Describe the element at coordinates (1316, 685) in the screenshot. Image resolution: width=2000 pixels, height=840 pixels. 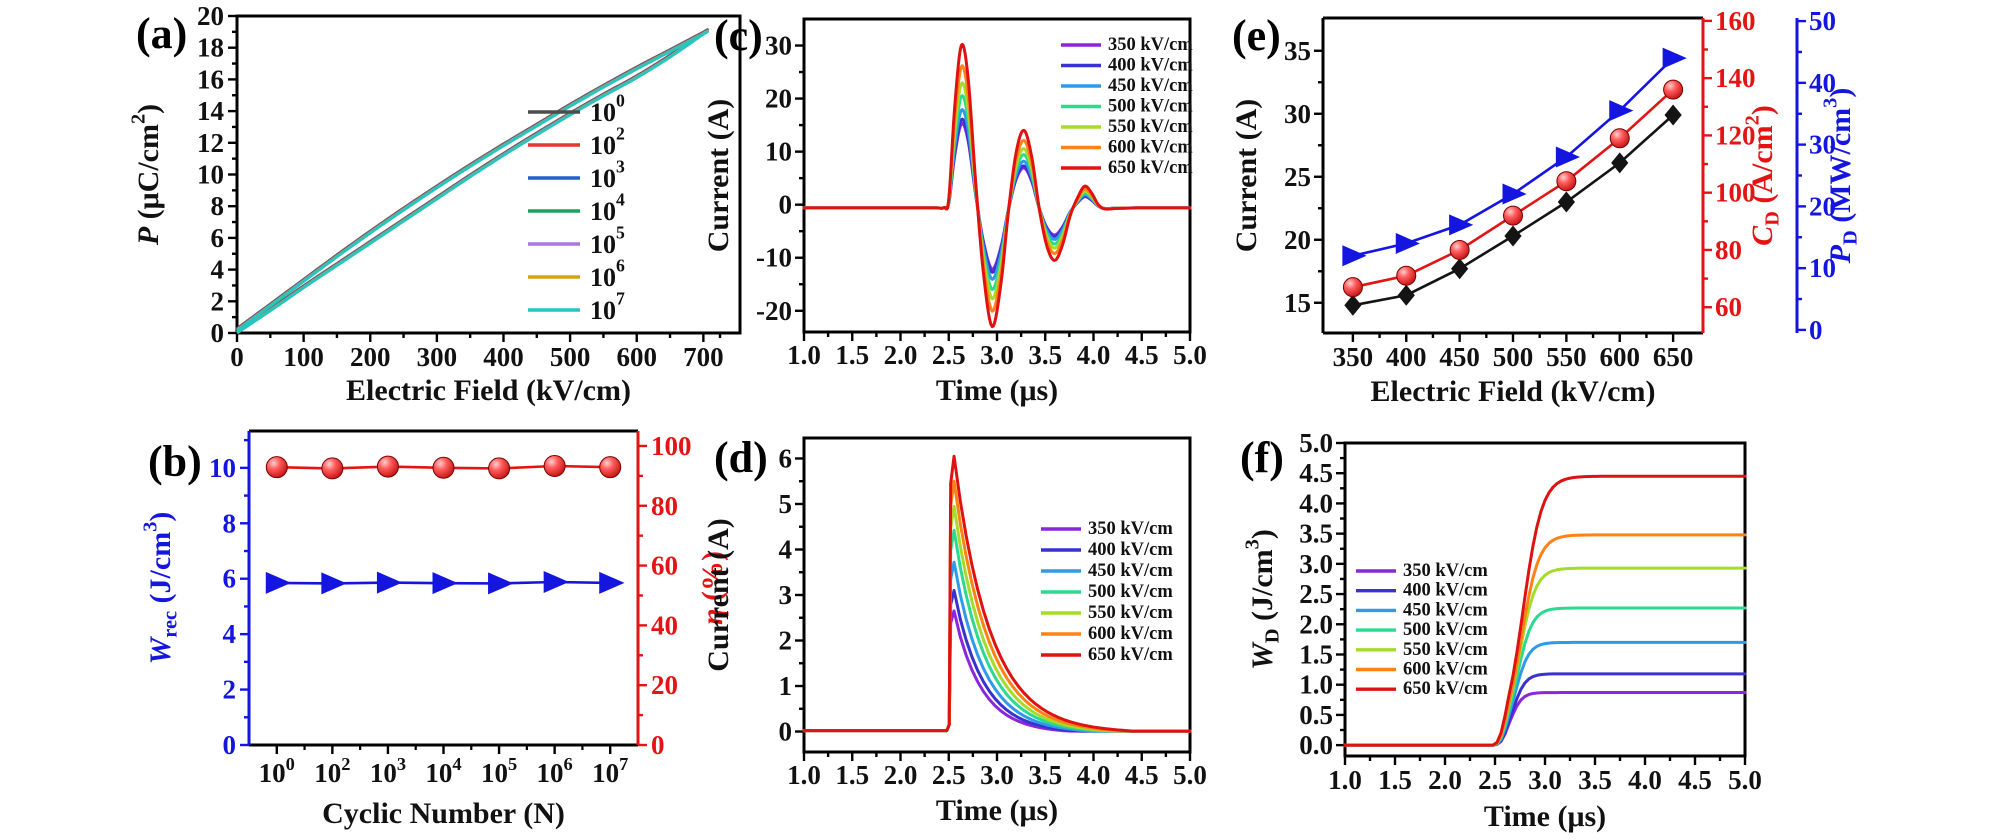
I see `y-tick-label: 1.0` at that location.